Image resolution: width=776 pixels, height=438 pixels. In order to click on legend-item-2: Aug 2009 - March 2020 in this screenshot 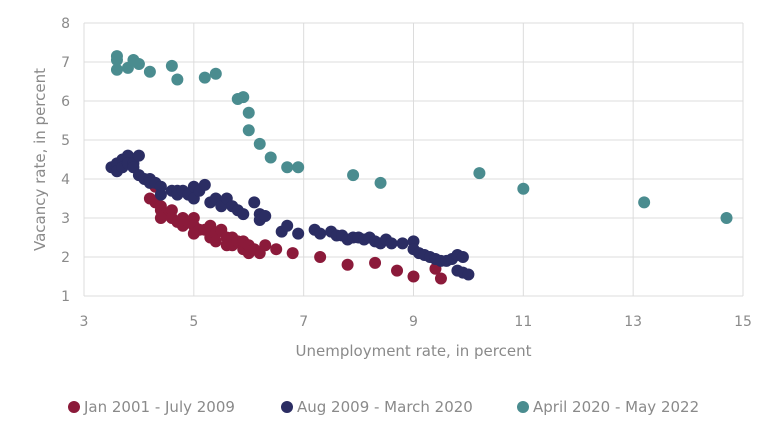, I will do `click(377, 407)`.